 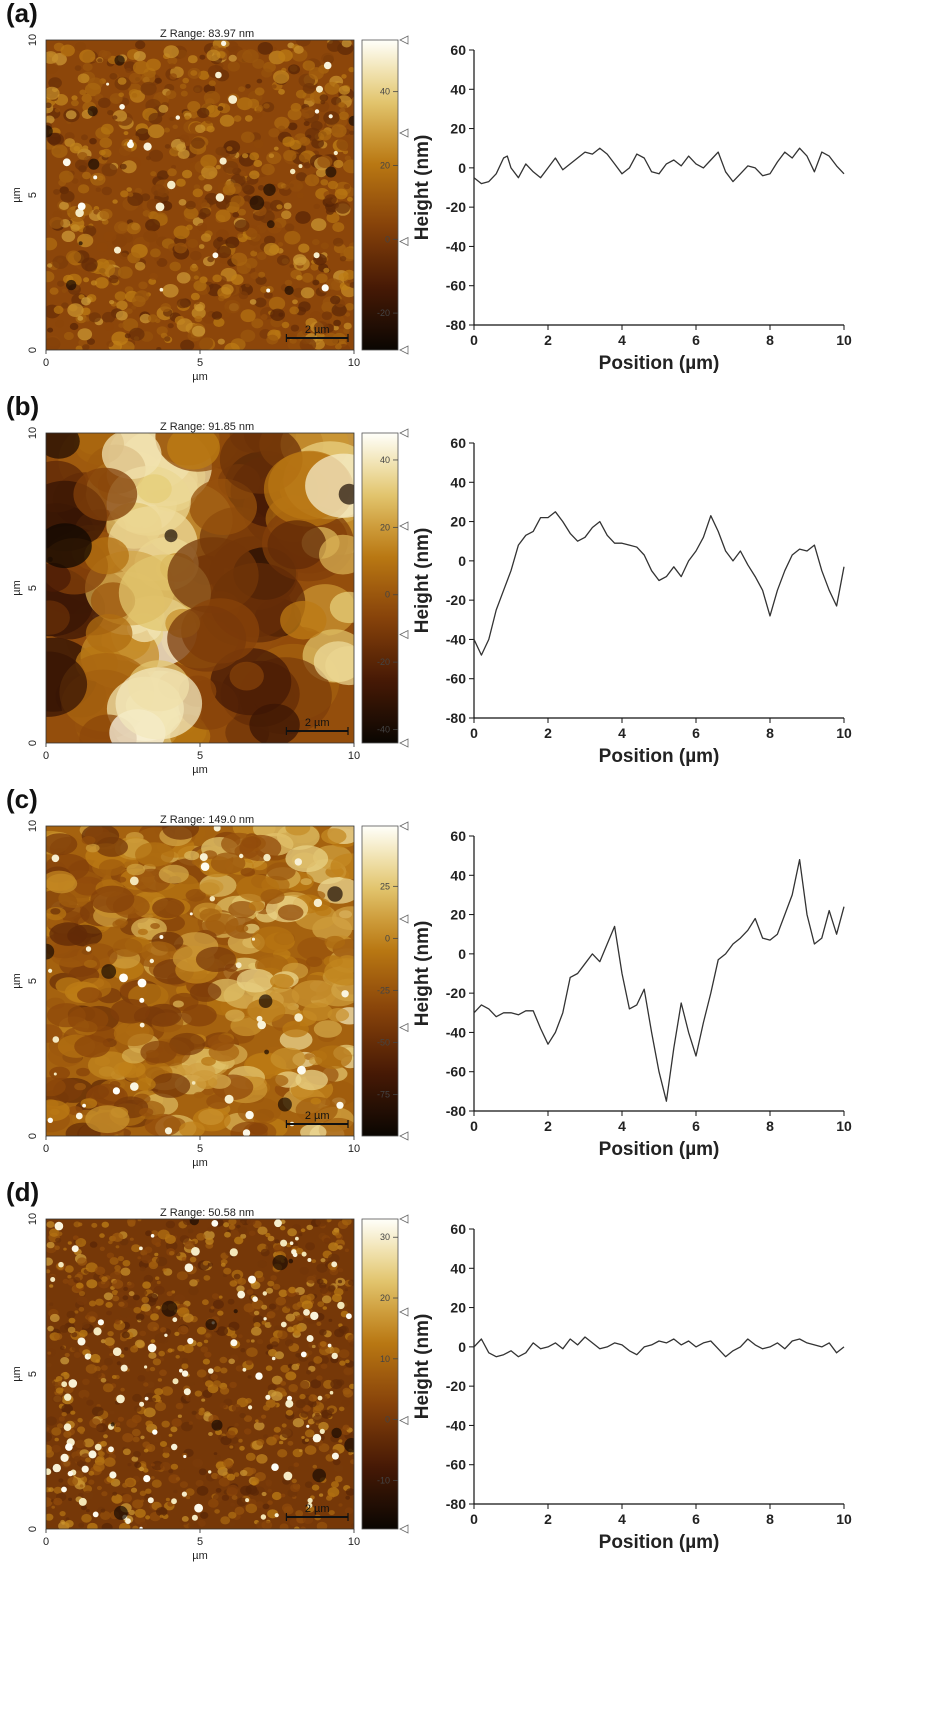 I want to click on colorbar-tick-label: -50, so click(x=383, y=1042).